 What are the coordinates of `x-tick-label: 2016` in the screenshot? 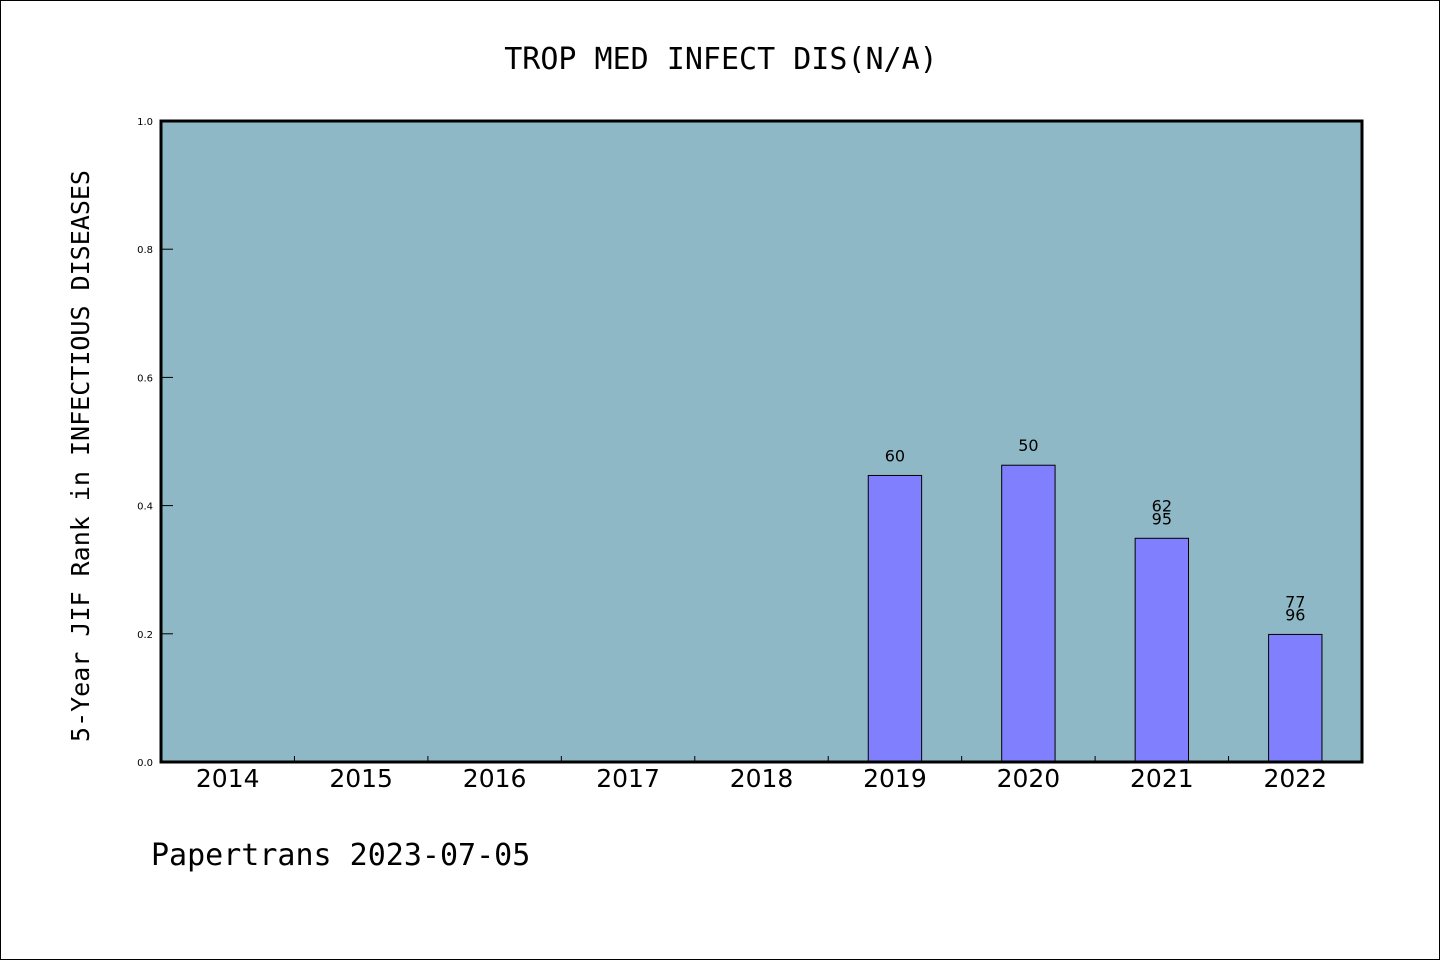 It's located at (495, 778).